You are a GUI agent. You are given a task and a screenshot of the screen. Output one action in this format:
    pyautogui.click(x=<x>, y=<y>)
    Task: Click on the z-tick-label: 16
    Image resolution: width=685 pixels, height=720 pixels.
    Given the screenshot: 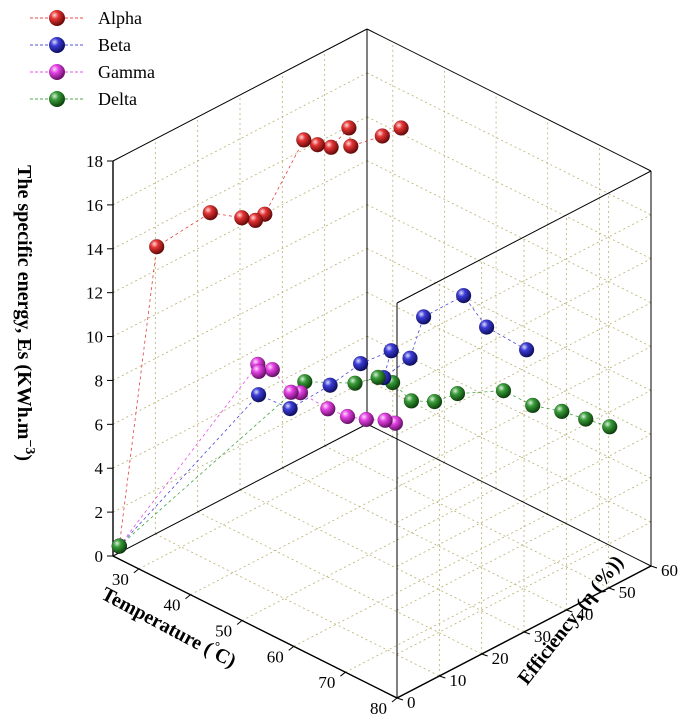 What is the action you would take?
    pyautogui.click(x=94, y=205)
    